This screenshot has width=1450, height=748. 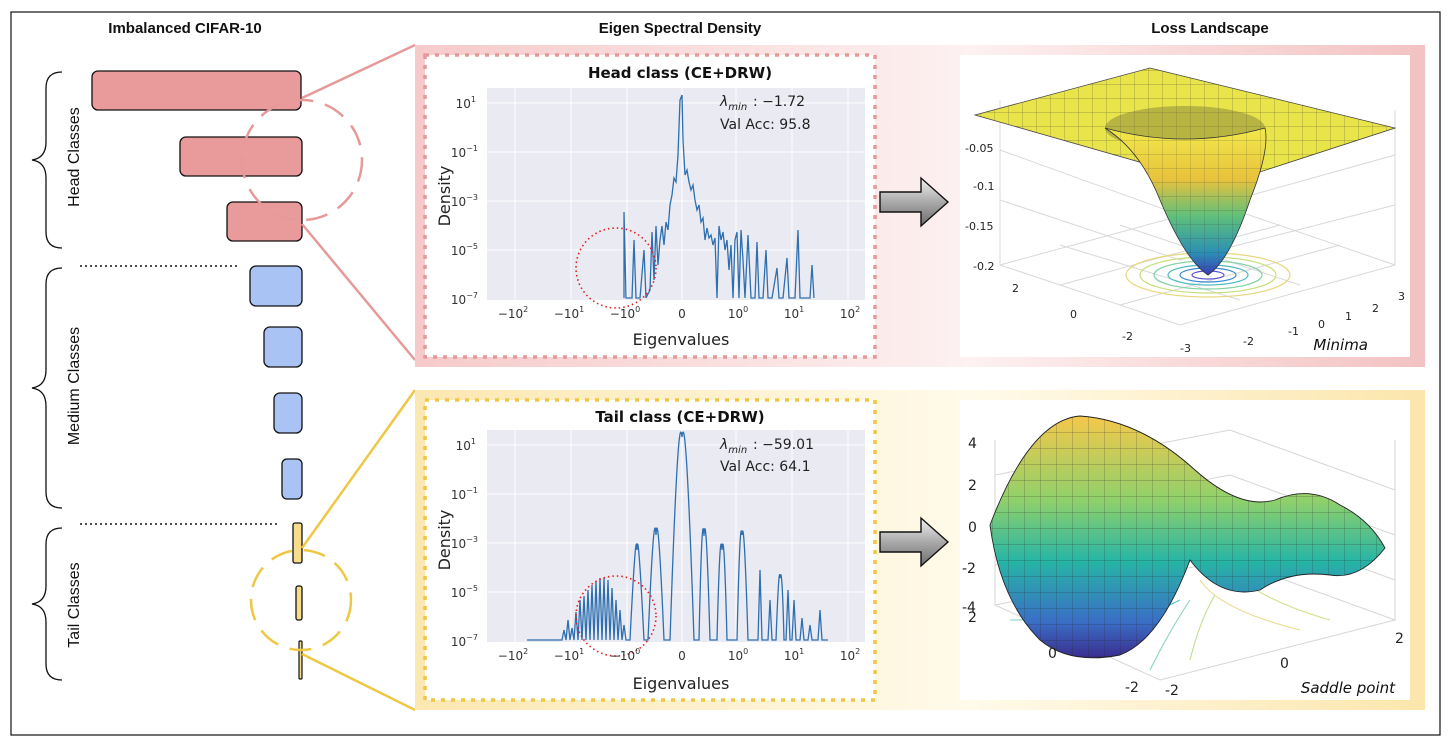 What do you see at coordinates (1340, 345) in the screenshot?
I see `head-landscape-label: Minima` at bounding box center [1340, 345].